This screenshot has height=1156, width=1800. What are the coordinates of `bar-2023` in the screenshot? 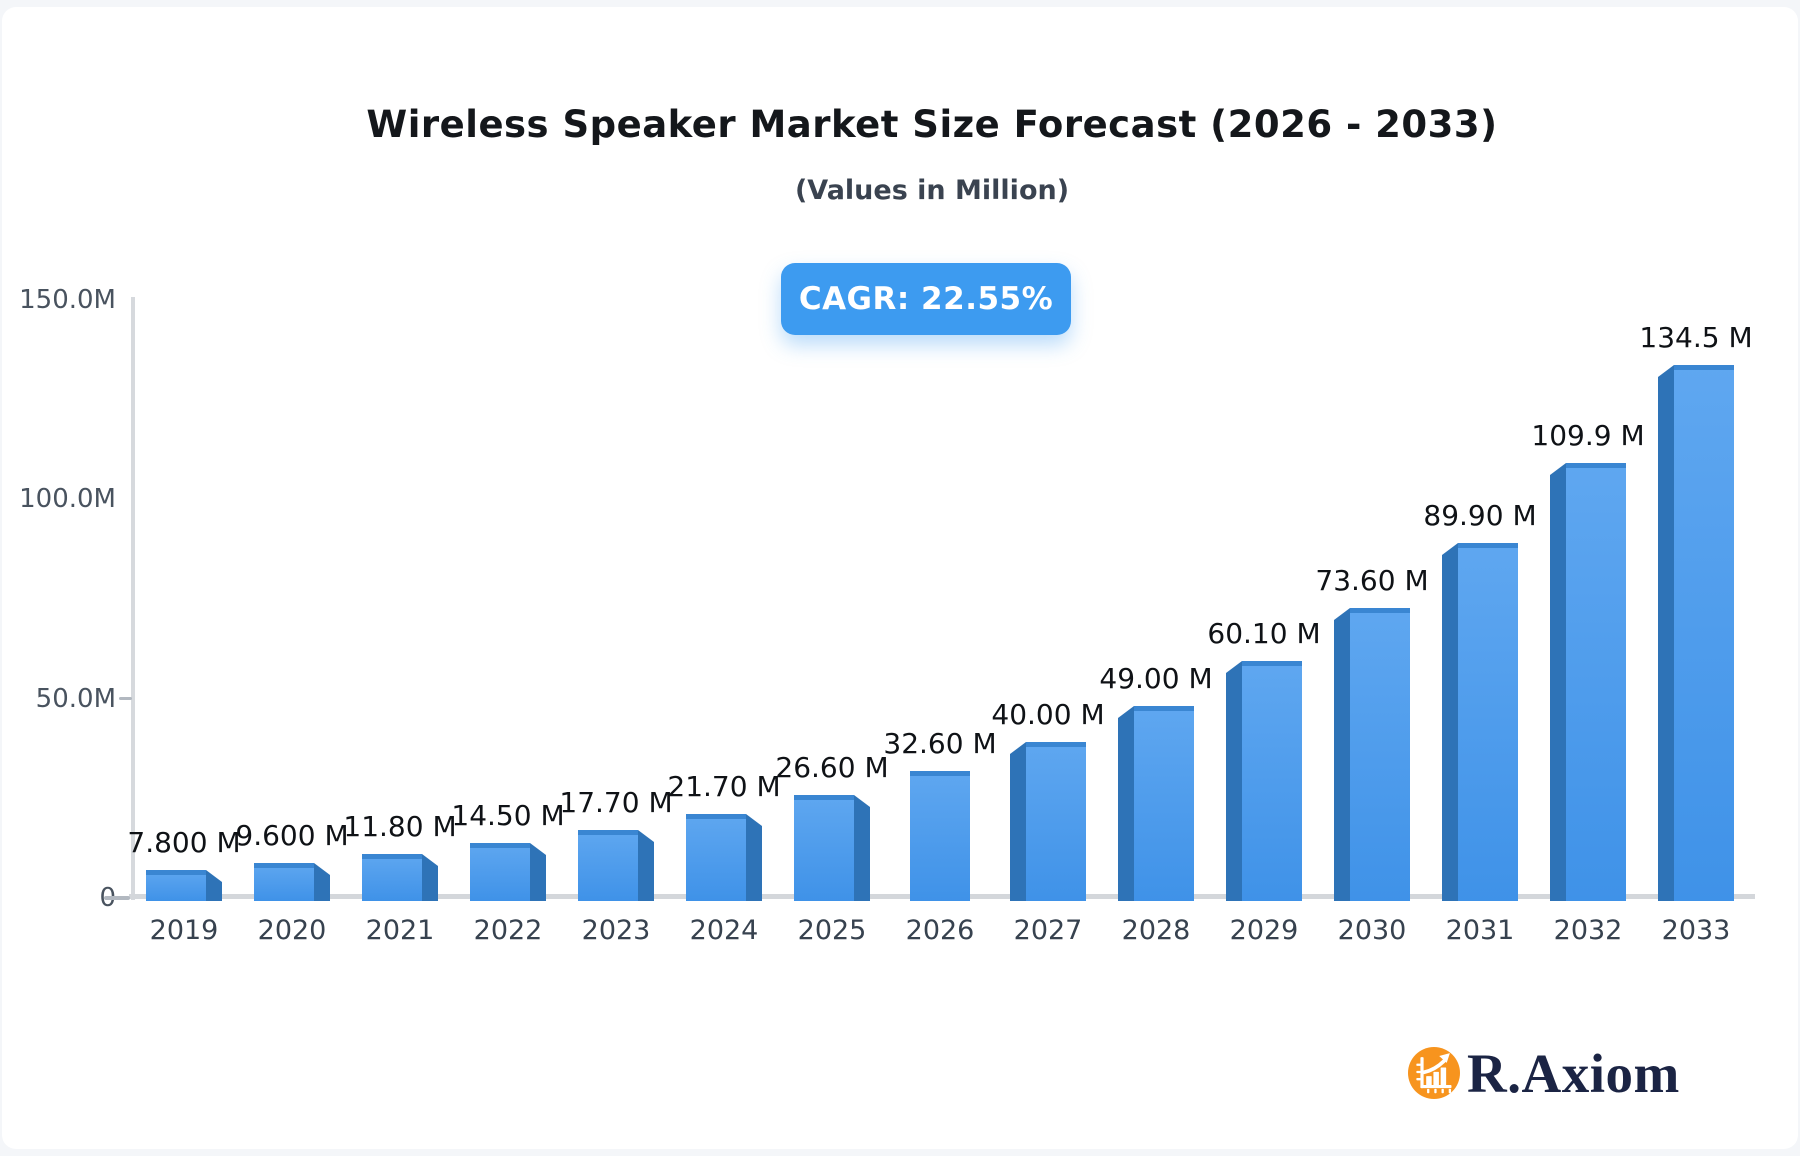 It's located at (616, 865).